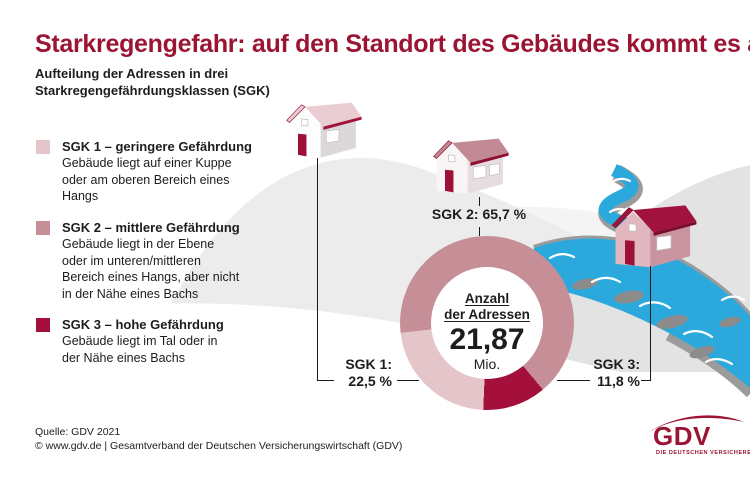 Image resolution: width=750 pixels, height=482 pixels. What do you see at coordinates (682, 436) in the screenshot?
I see `gdv-logo-text: GDV` at bounding box center [682, 436].